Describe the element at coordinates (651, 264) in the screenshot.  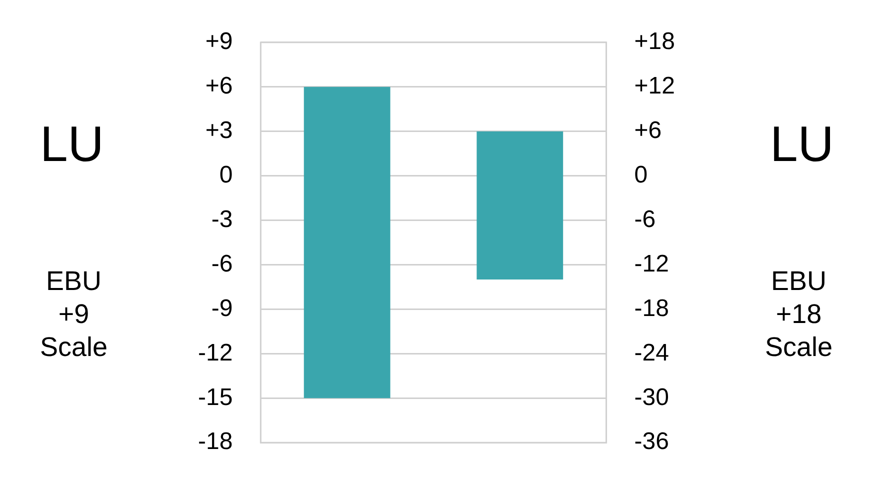
I see `y2-tick-label: -12` at that location.